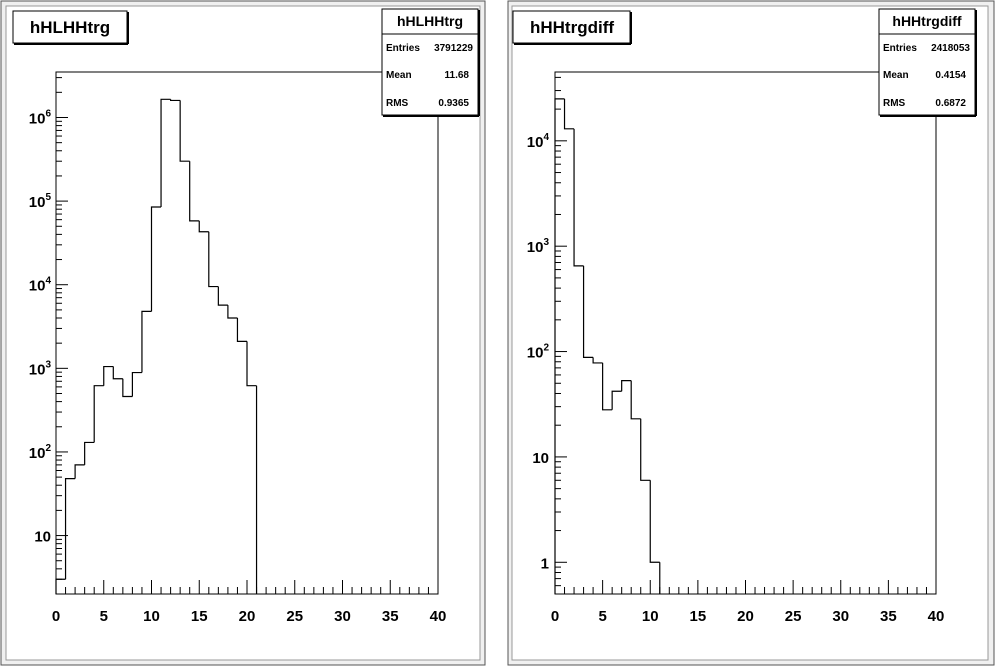  I want to click on stats-mean-value: 0.4154, so click(950, 75).